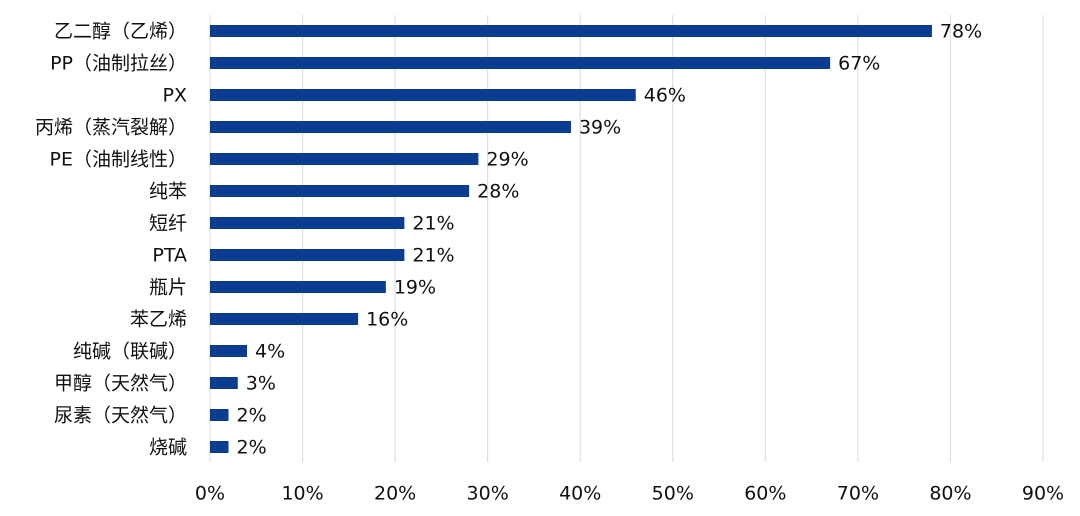 The width and height of the screenshot is (1080, 516). Describe the element at coordinates (120, 384) in the screenshot. I see `y-tick-label: 甲醇（天然气）` at that location.